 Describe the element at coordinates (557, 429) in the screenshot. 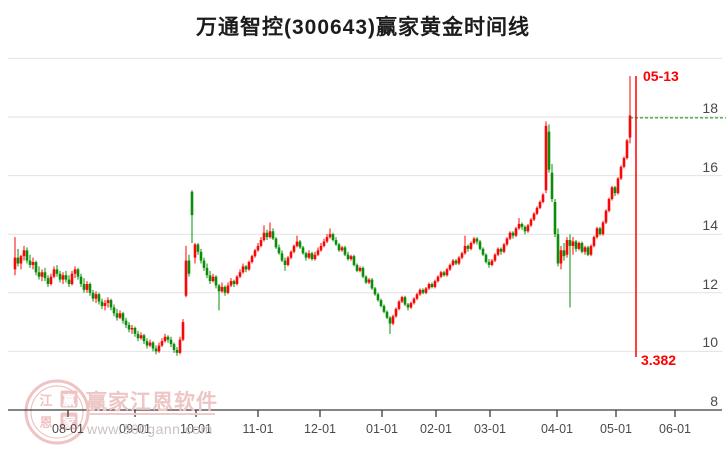

I see `x-axis-label: 04-01` at that location.